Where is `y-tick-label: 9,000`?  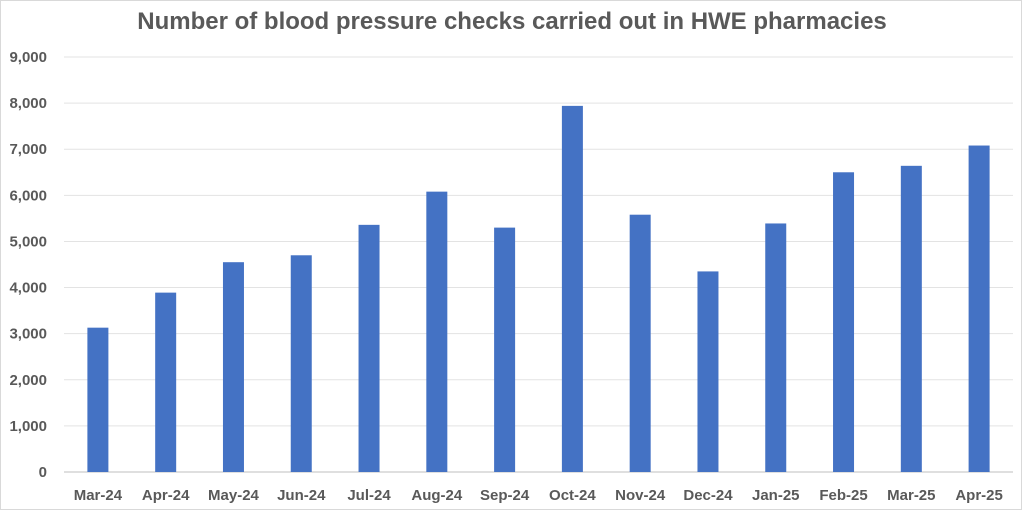
y-tick-label: 9,000 is located at coordinates (28, 57).